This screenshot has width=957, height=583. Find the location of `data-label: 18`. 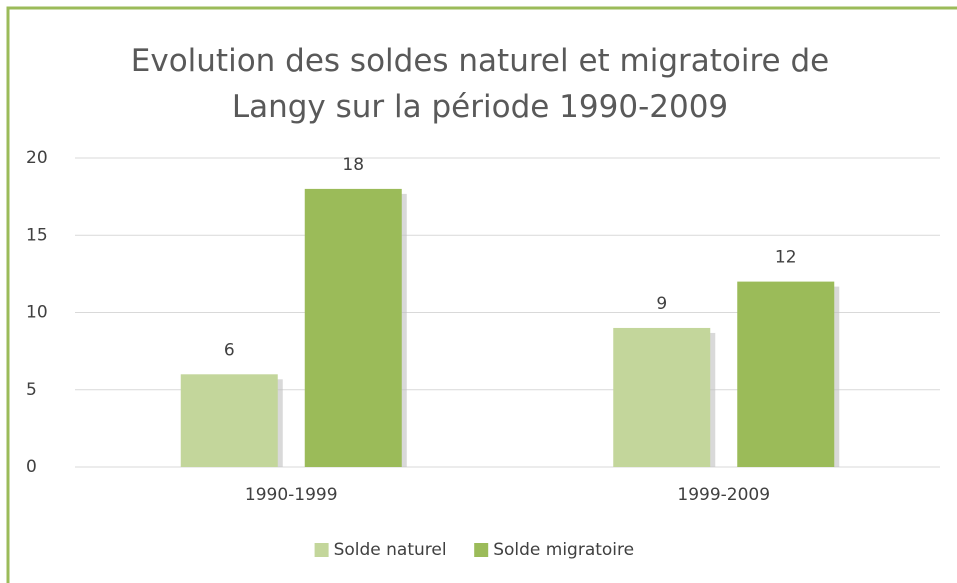

data-label: 18 is located at coordinates (353, 165).